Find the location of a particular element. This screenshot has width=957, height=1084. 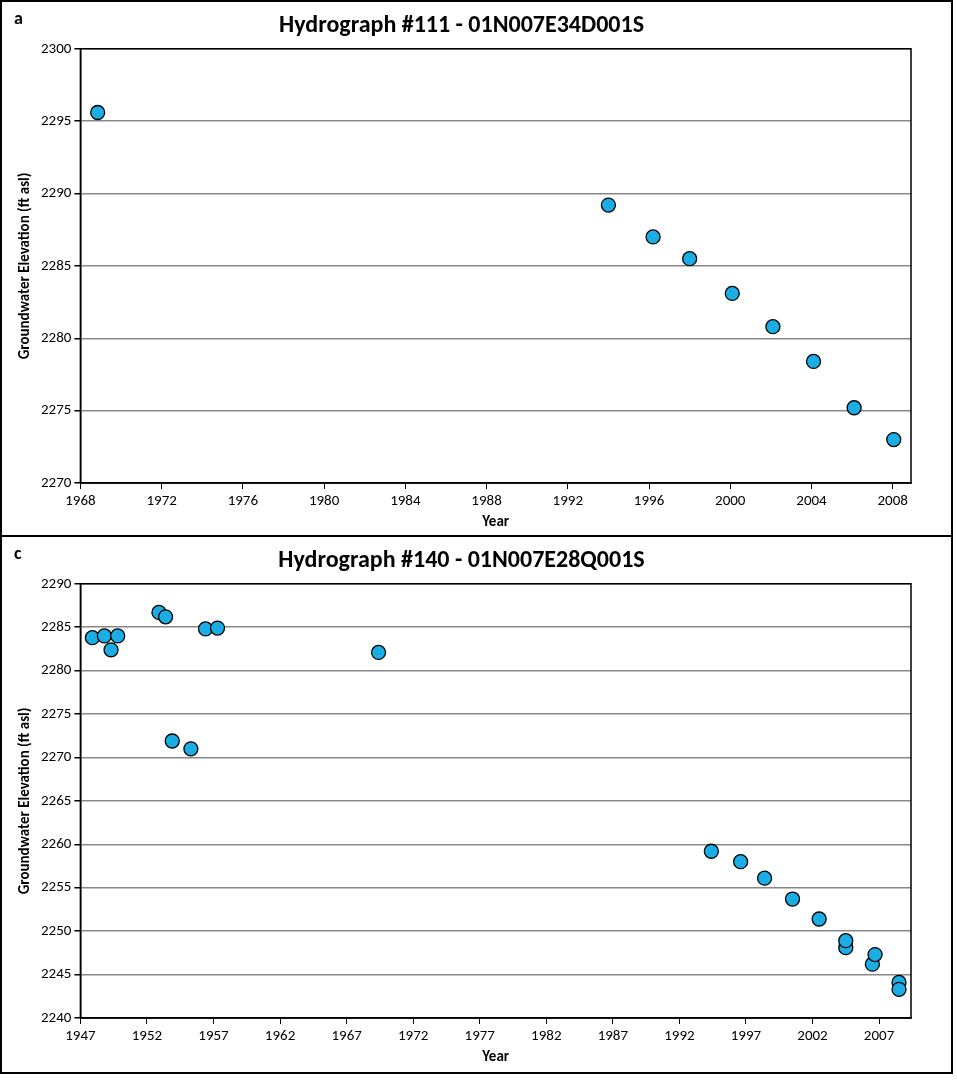

y-tick-label: 2255 is located at coordinates (56, 886).